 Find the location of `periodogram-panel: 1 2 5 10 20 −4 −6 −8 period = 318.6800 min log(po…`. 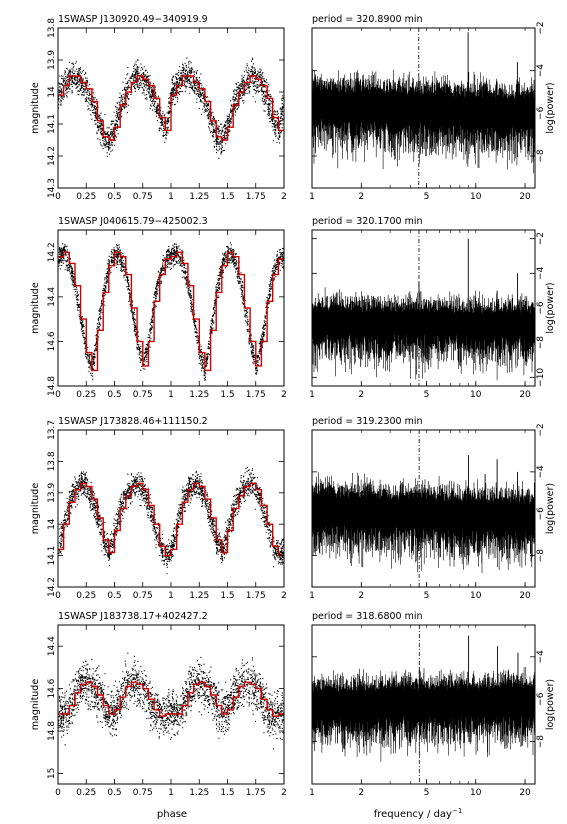

periodogram-panel: 1 2 5 10 20 −4 −6 −8 period = 318.6800 min log(po… is located at coordinates (432, 704).